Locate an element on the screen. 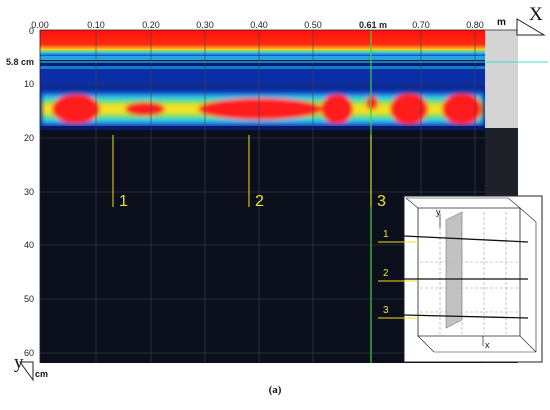 The width and height of the screenshot is (550, 410). y-tick-label: 30 is located at coordinates (28, 192).